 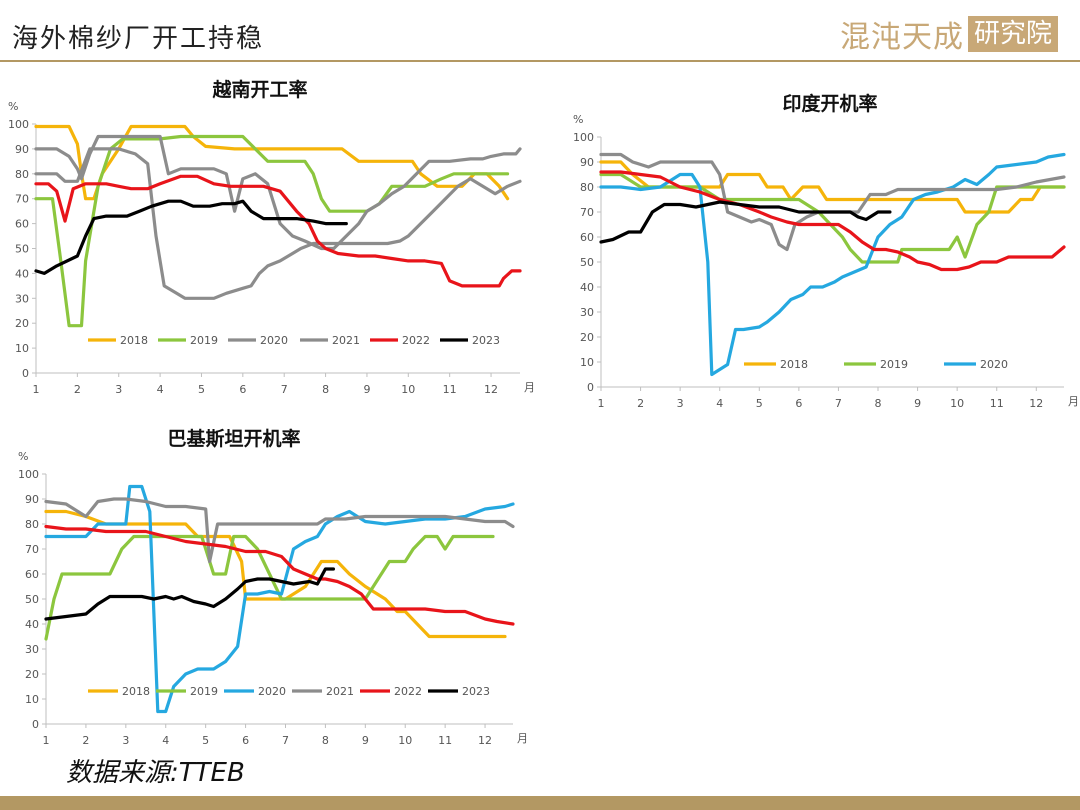 I want to click on series-line-2020-gray, so click(x=832, y=202).